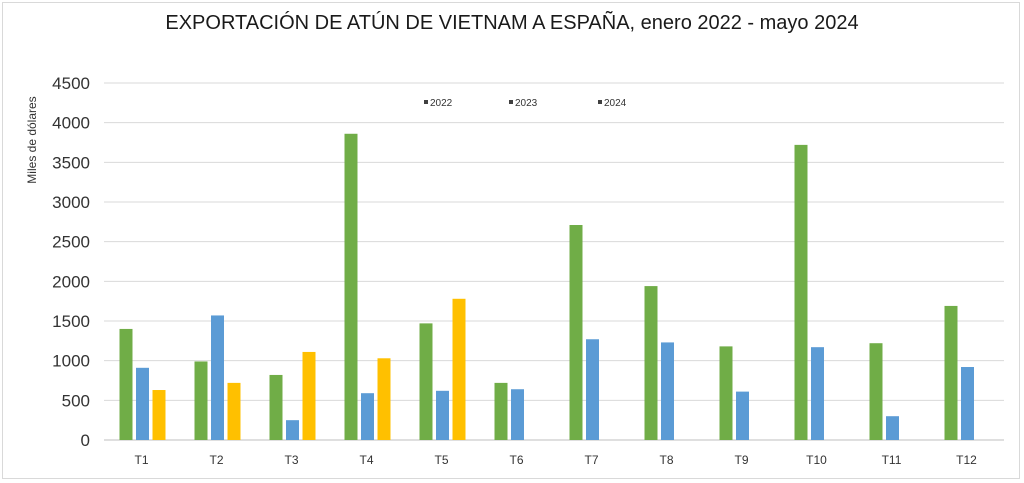  What do you see at coordinates (742, 415) in the screenshot?
I see `bar-2023-T9` at bounding box center [742, 415].